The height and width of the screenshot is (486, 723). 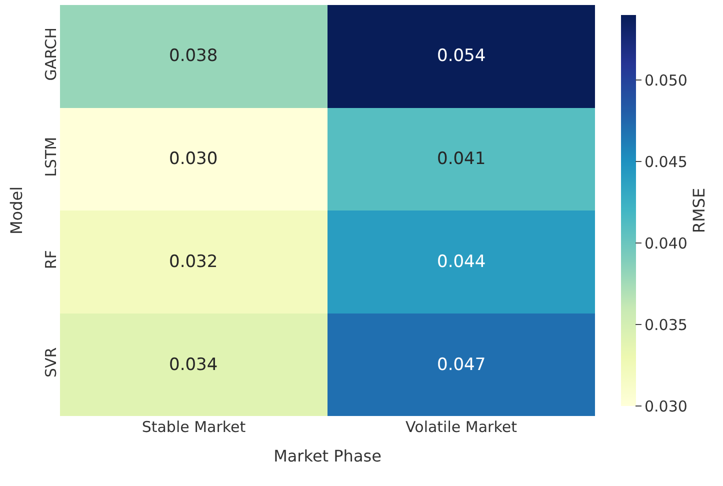 What do you see at coordinates (328, 456) in the screenshot?
I see `x-axis-title: Market Phase` at bounding box center [328, 456].